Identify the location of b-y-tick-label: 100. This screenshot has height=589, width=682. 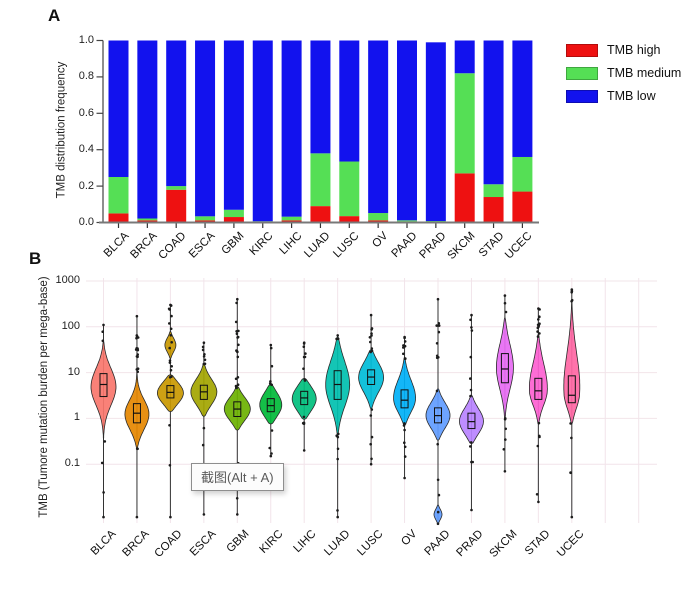
(70, 325).